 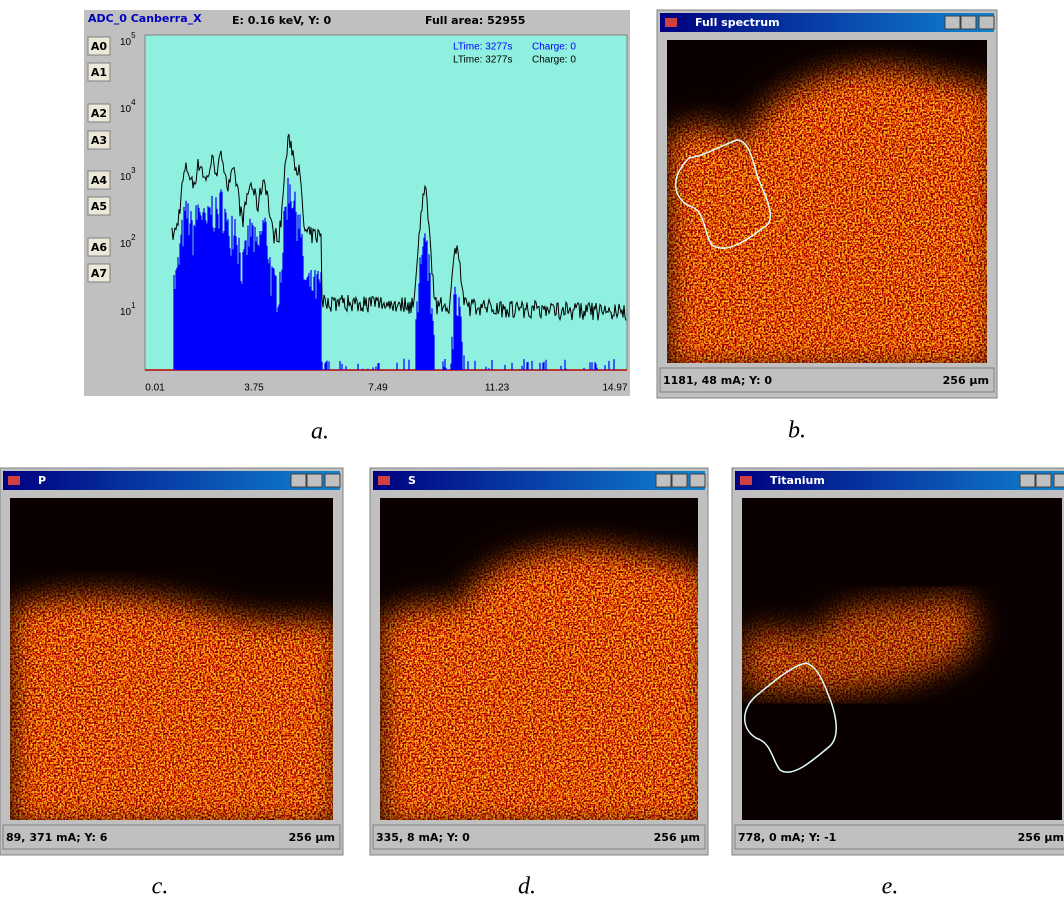 I want to click on channel-button: A4, so click(x=99, y=180).